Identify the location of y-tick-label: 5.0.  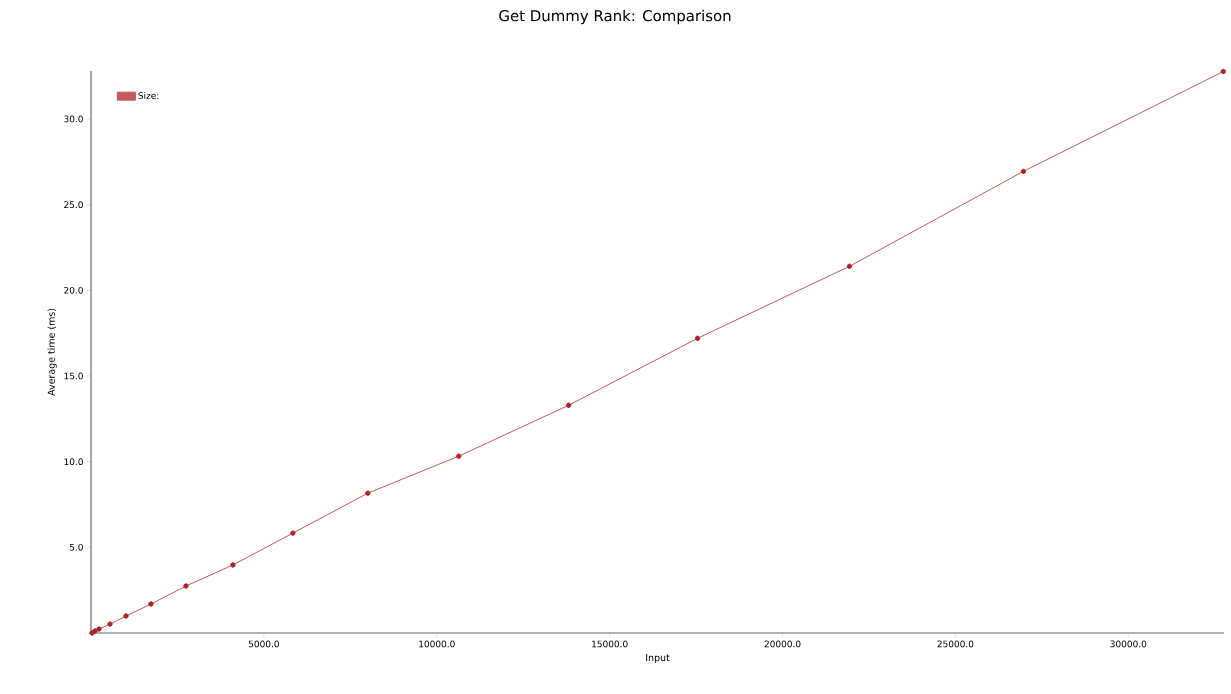
(76, 547).